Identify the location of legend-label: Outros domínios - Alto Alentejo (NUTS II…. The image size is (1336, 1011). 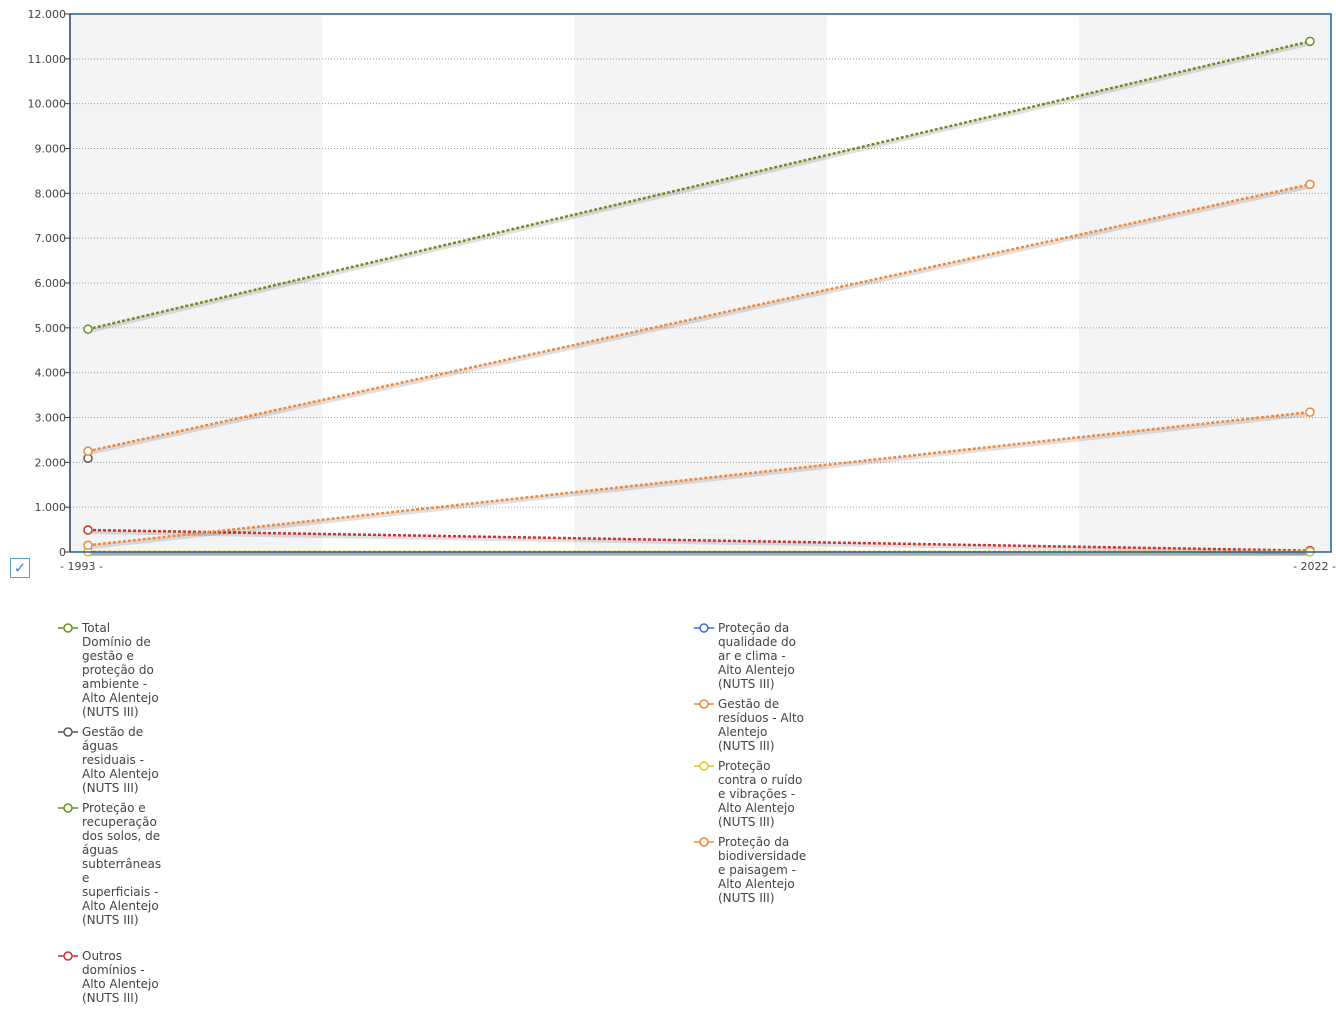
(120, 977).